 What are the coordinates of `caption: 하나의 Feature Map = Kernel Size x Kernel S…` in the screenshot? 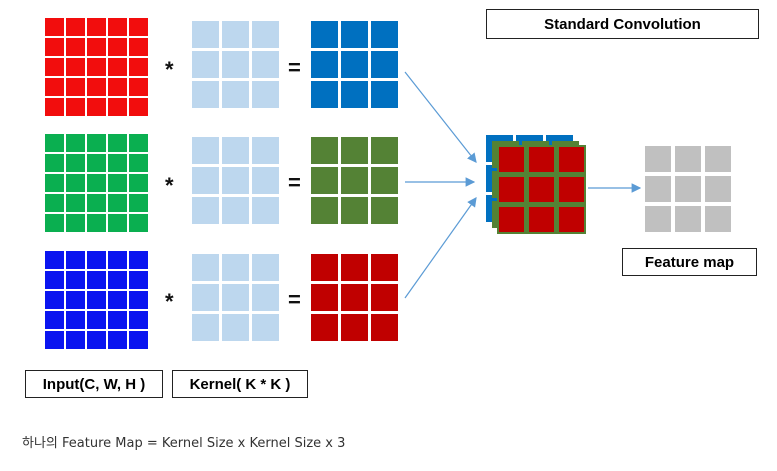 It's located at (184, 443).